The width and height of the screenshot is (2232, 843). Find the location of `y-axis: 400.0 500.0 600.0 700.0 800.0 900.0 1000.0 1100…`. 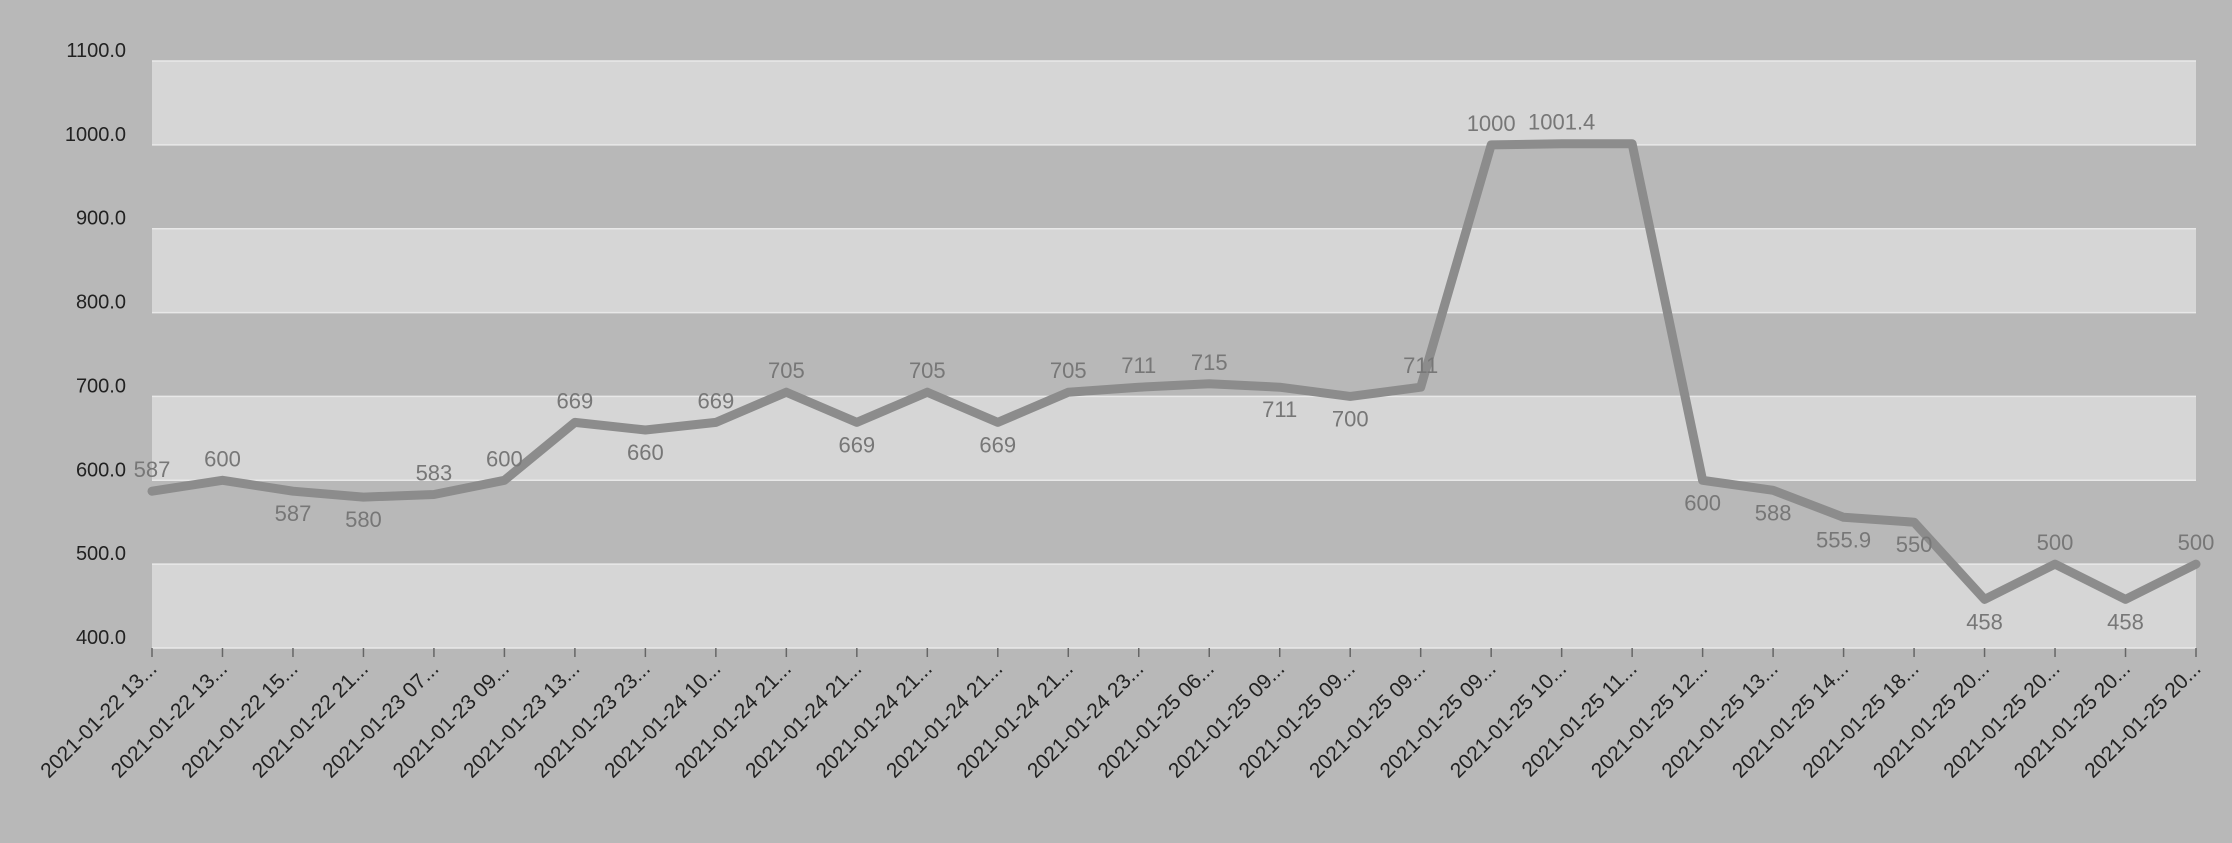

y-axis: 400.0 500.0 600.0 700.0 800.0 900.0 1000.0 1100… is located at coordinates (95, 344).